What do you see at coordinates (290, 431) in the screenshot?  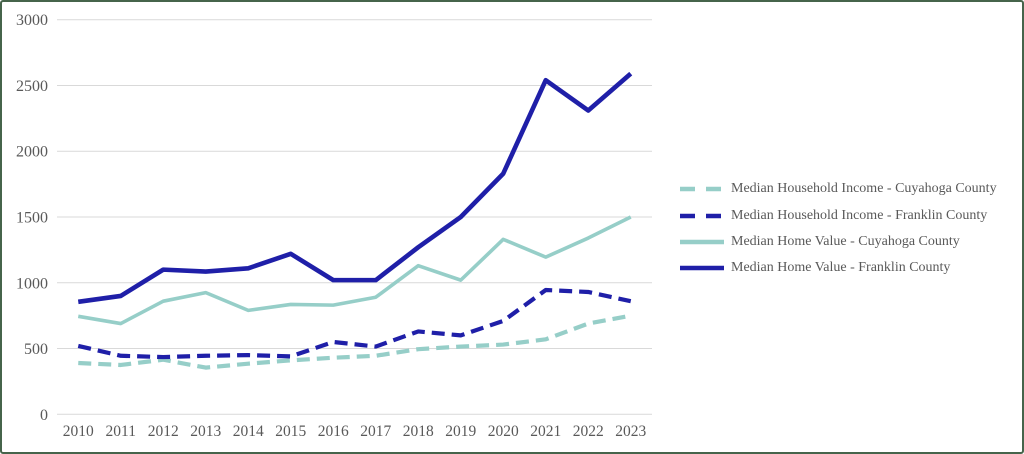 I see `x-tick-label: 2015` at bounding box center [290, 431].